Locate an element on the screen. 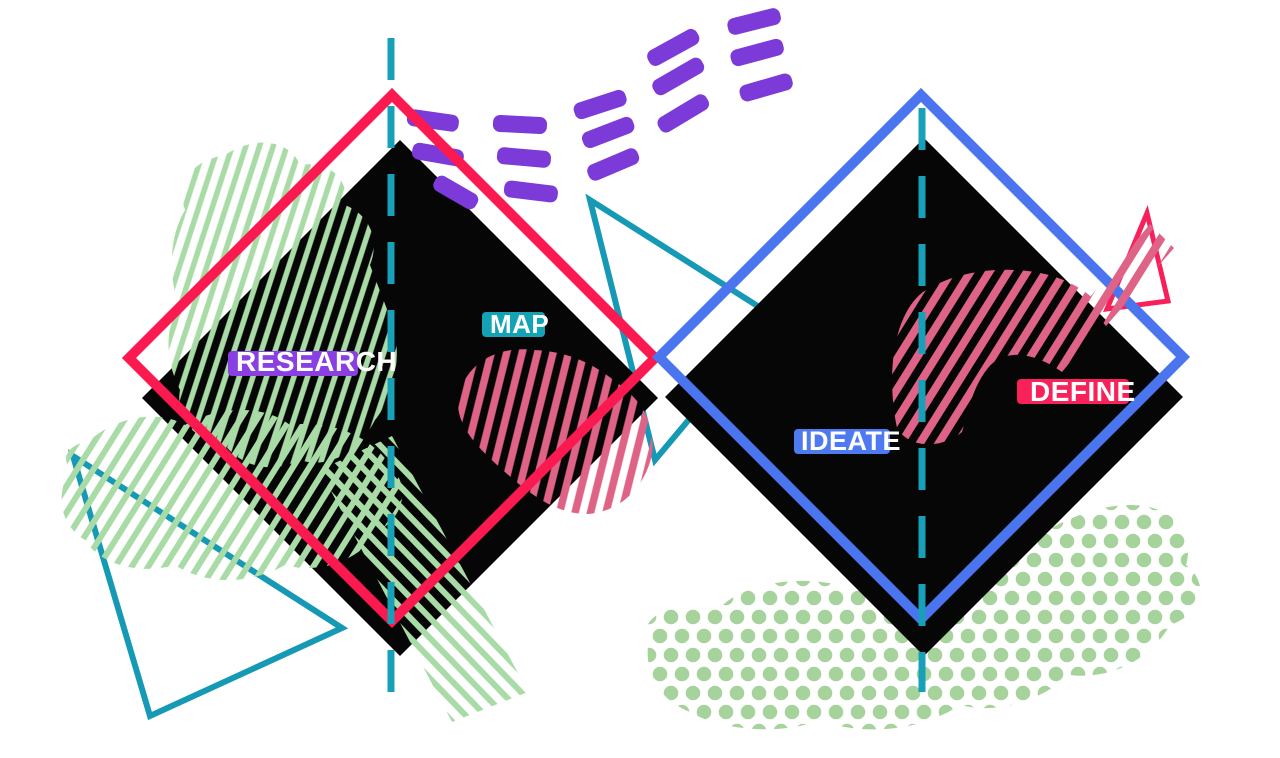 This screenshot has height=758, width=1280. purple-dash-waves is located at coordinates (599, 109).